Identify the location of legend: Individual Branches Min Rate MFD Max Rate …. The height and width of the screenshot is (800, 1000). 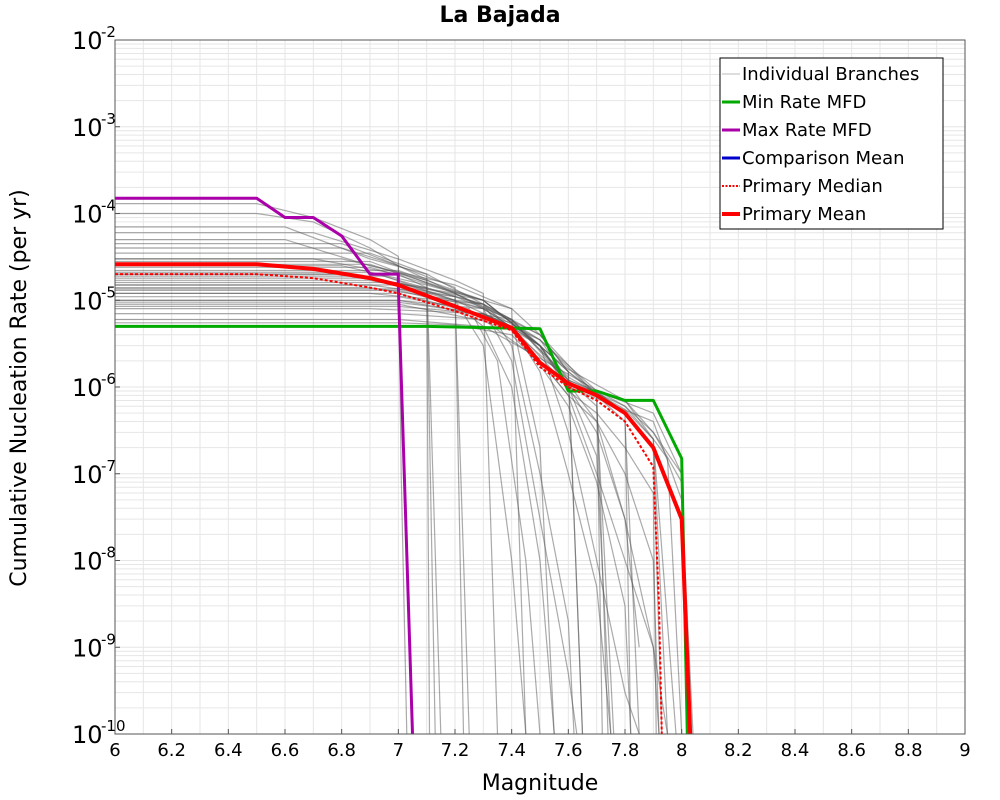
(831, 143).